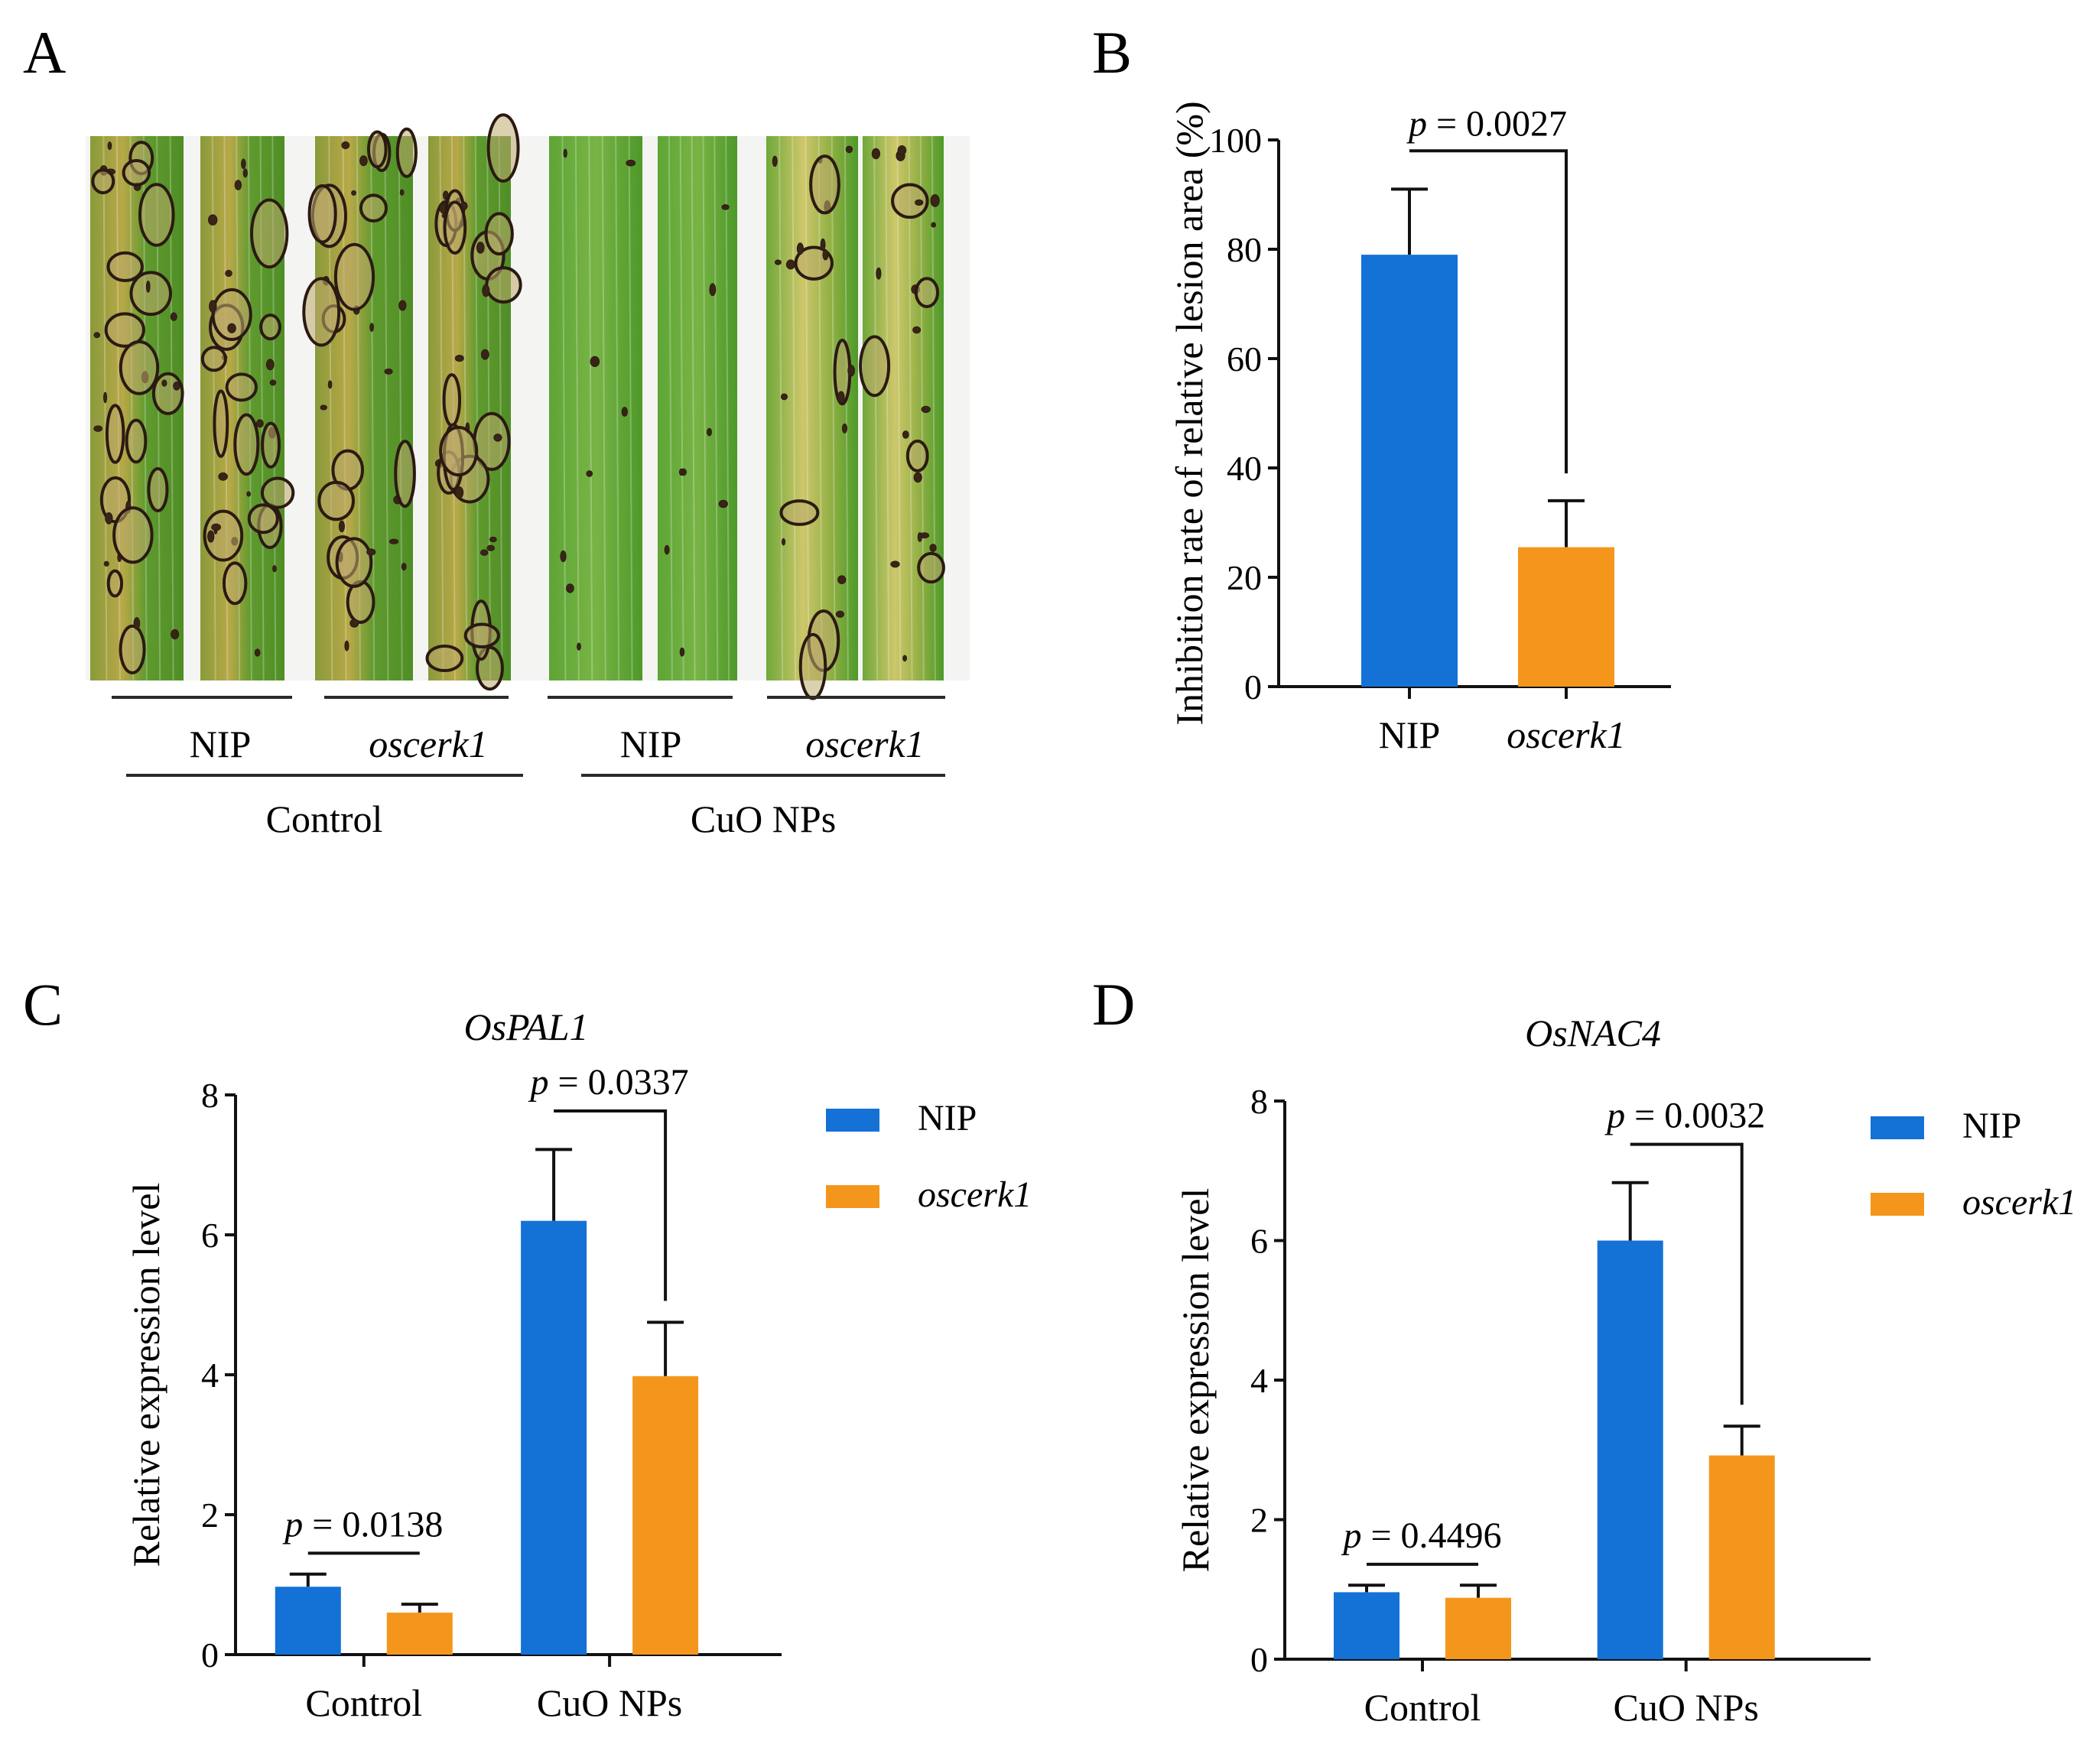 The image size is (2100, 1741). I want to click on bar-NIP-CuO NPs, so click(1630, 1449).